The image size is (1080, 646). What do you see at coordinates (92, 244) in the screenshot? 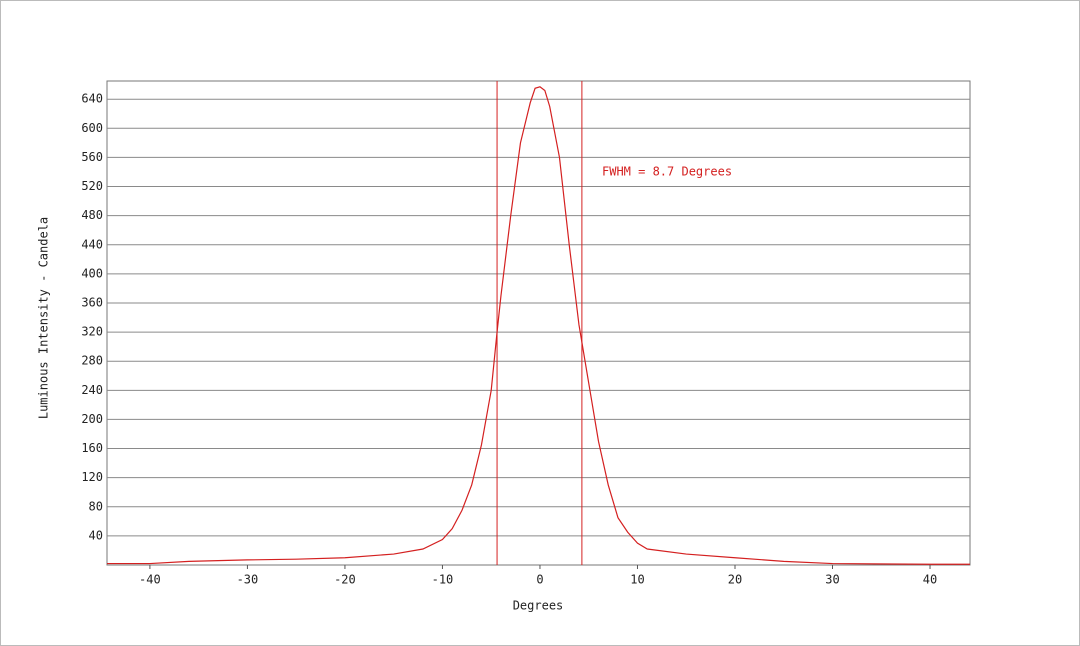
I see `y-tick-label: 440` at bounding box center [92, 244].